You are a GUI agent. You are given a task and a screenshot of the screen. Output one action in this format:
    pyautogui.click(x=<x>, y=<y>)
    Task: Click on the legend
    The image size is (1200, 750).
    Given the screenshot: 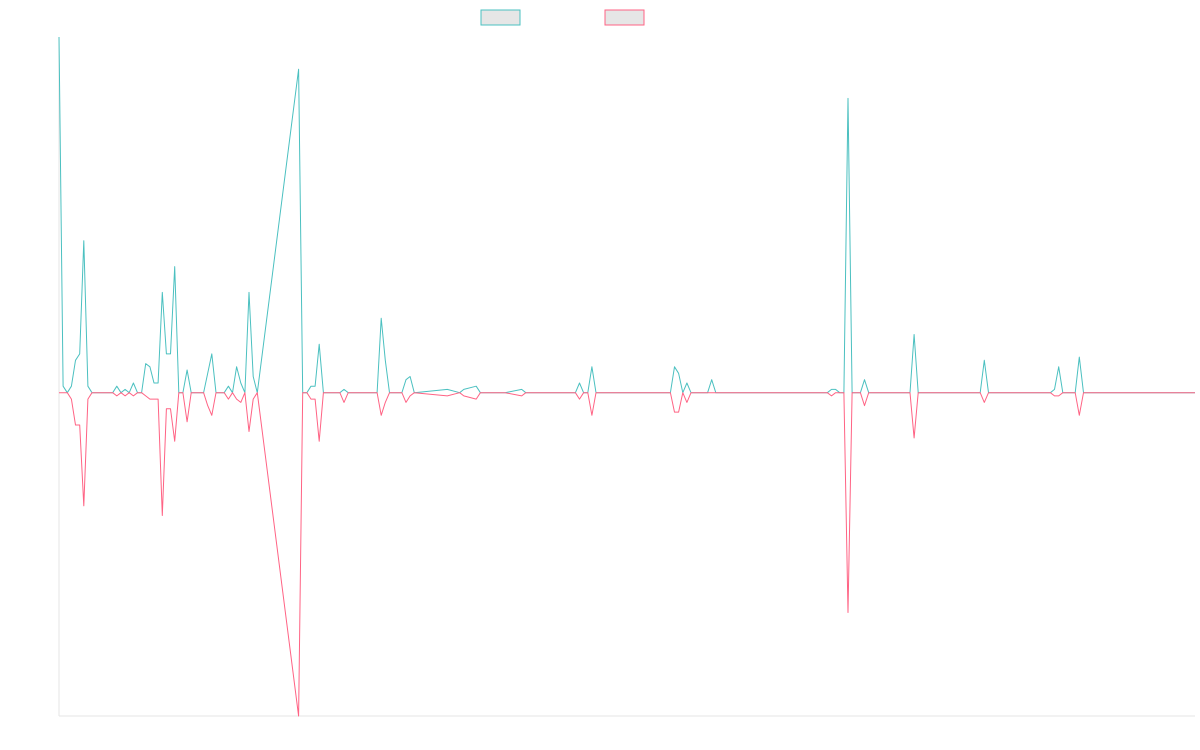 What is the action you would take?
    pyautogui.click(x=562, y=17)
    